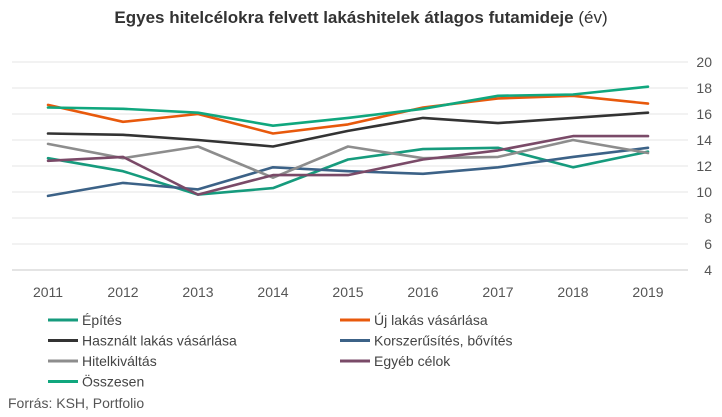  What do you see at coordinates (572, 292) in the screenshot?
I see `x-tick-label: 2018` at bounding box center [572, 292].